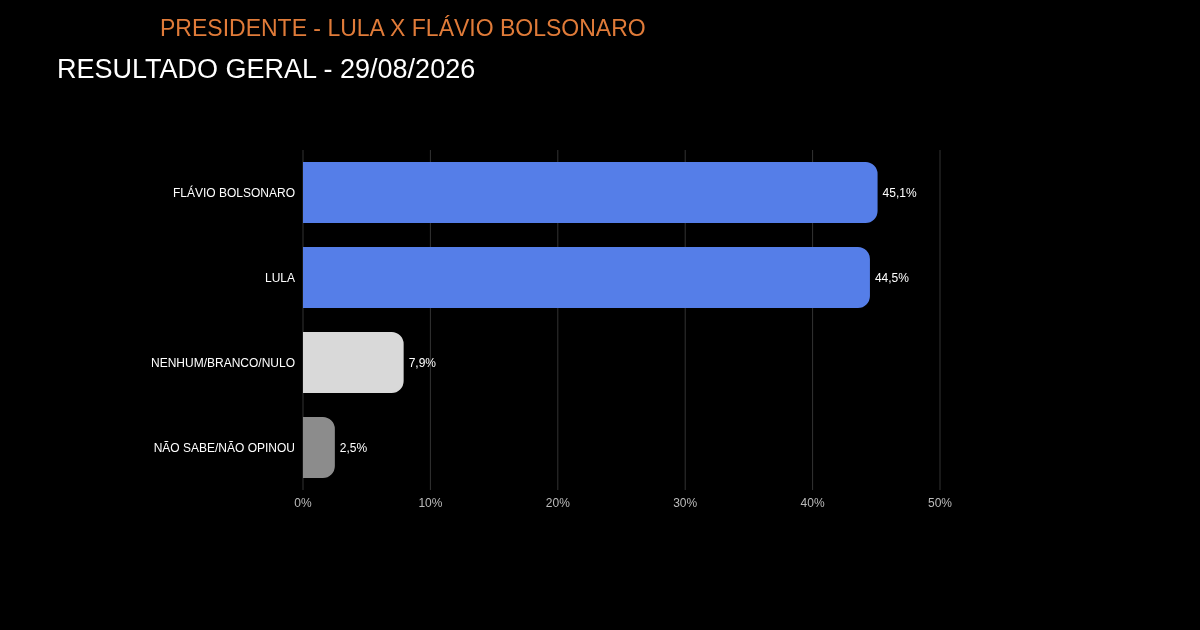 The width and height of the screenshot is (1200, 630). I want to click on y-tick-label: NENHUM/BRANCO/NULO, so click(222, 362).